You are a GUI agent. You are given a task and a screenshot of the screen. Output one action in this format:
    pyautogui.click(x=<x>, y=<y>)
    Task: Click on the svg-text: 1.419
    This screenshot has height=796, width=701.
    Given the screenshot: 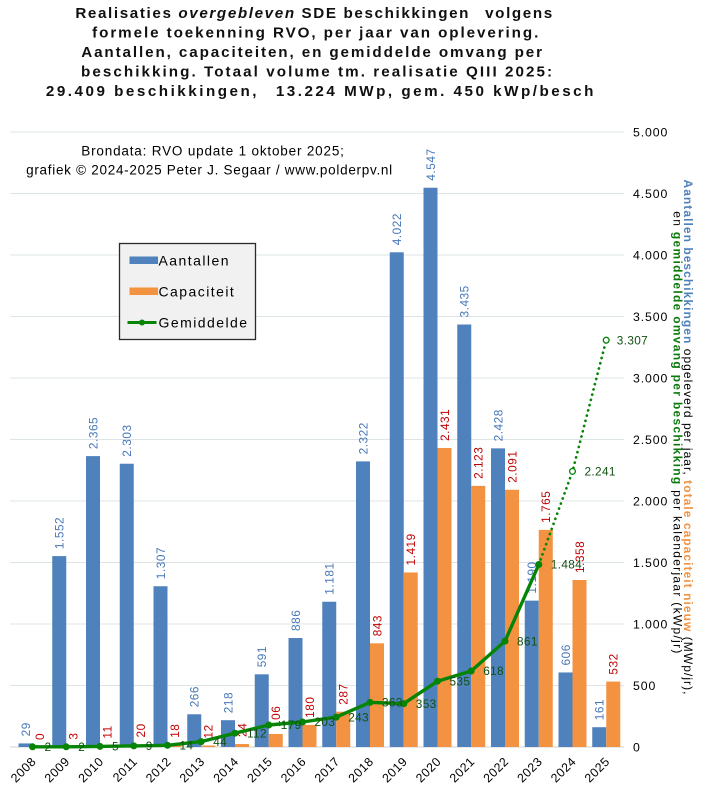 What is the action you would take?
    pyautogui.click(x=411, y=549)
    